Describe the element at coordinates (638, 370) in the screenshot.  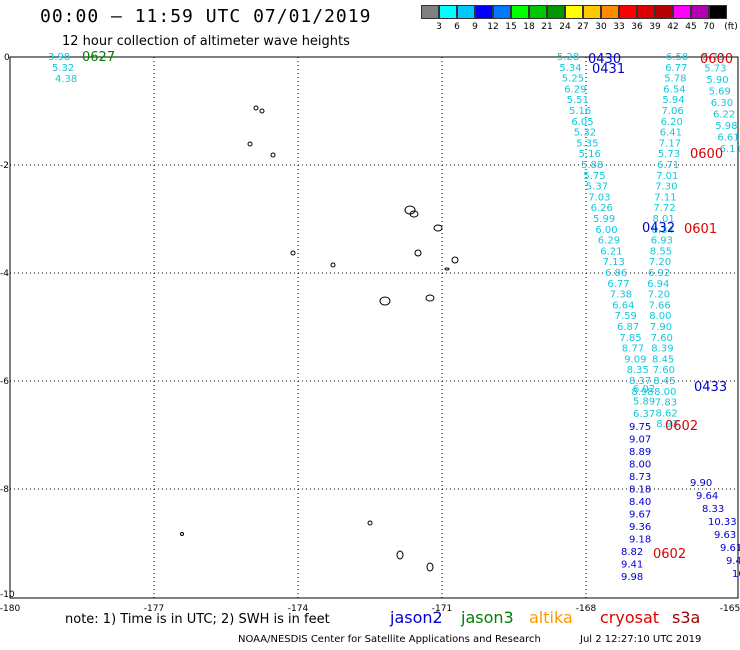
I see `swh-label: 8.35` at that location.